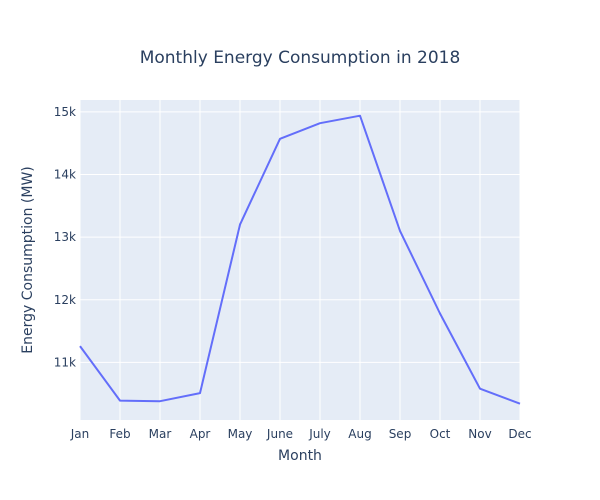 The image size is (600, 500). Describe the element at coordinates (300, 456) in the screenshot. I see `x-axis-title: Month` at that location.